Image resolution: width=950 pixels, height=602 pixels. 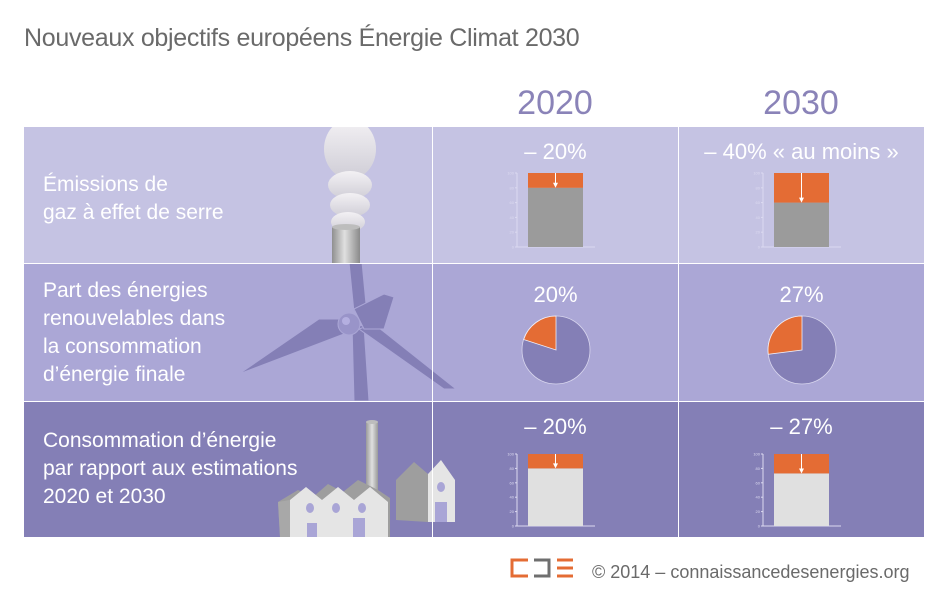 What do you see at coordinates (105, 184) in the screenshot?
I see `label-line: Émissions de` at bounding box center [105, 184].